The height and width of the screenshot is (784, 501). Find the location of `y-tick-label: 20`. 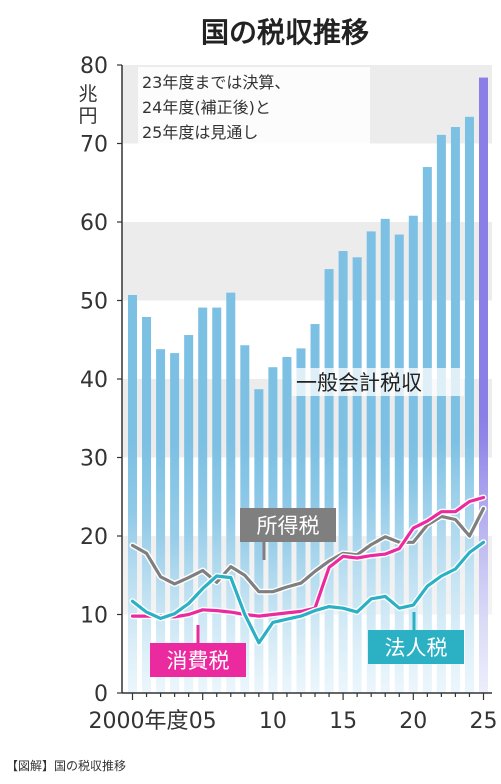

y-tick-label: 20 is located at coordinates (94, 537).